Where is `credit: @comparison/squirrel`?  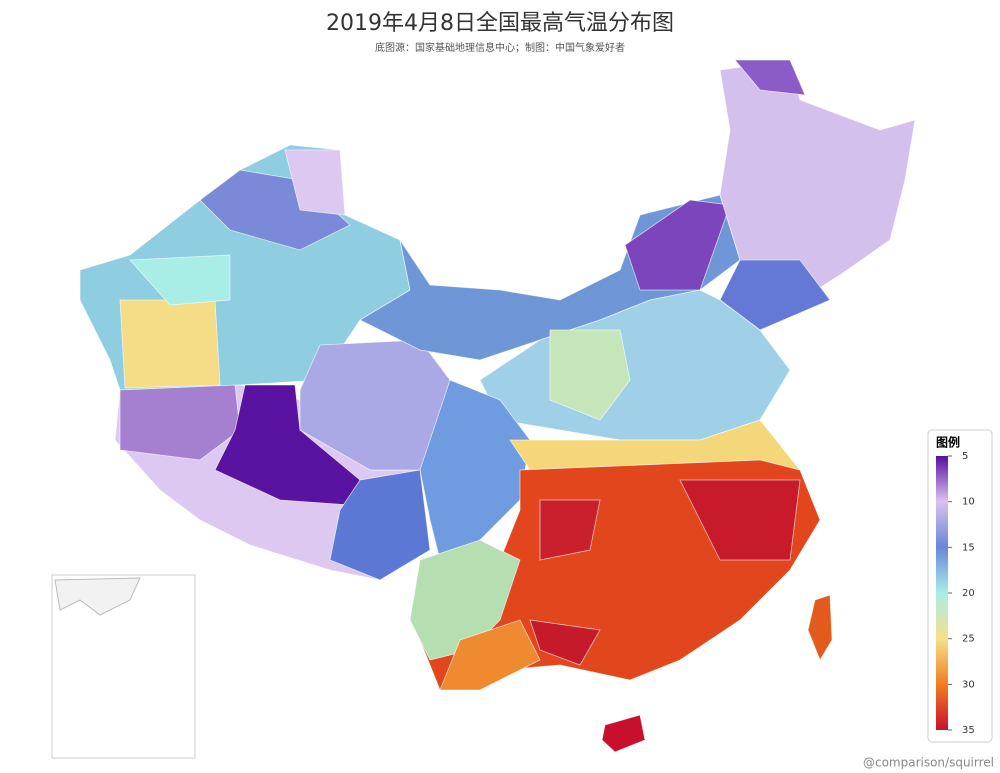 credit: @comparison/squirrel is located at coordinates (928, 763).